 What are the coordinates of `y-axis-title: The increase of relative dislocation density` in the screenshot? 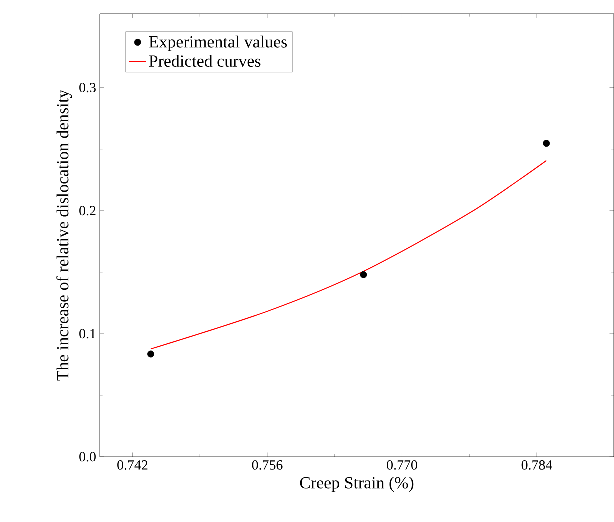 It's located at (64, 235).